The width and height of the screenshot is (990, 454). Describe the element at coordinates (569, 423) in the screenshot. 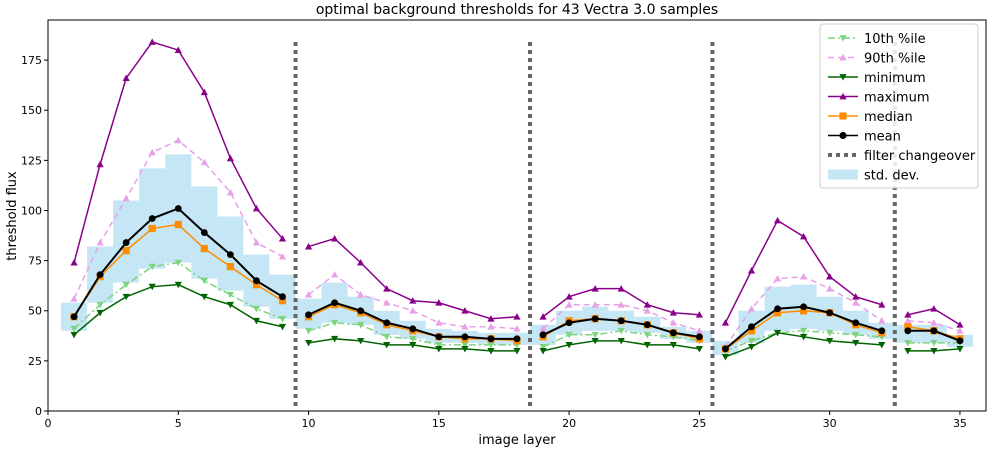

I see `x-tick-label: 20` at that location.